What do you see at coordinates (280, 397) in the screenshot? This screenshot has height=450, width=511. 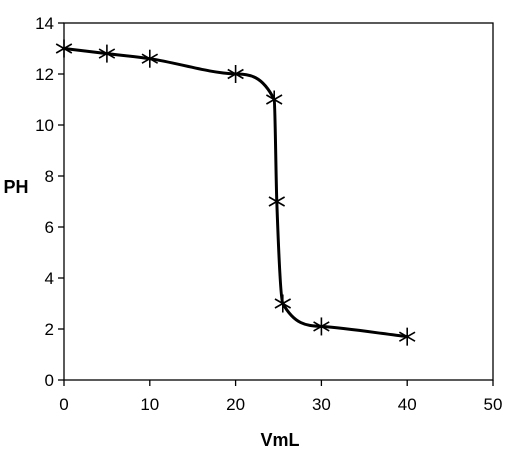 I see `x-axis: 0 10 20 30 40 50` at bounding box center [280, 397].